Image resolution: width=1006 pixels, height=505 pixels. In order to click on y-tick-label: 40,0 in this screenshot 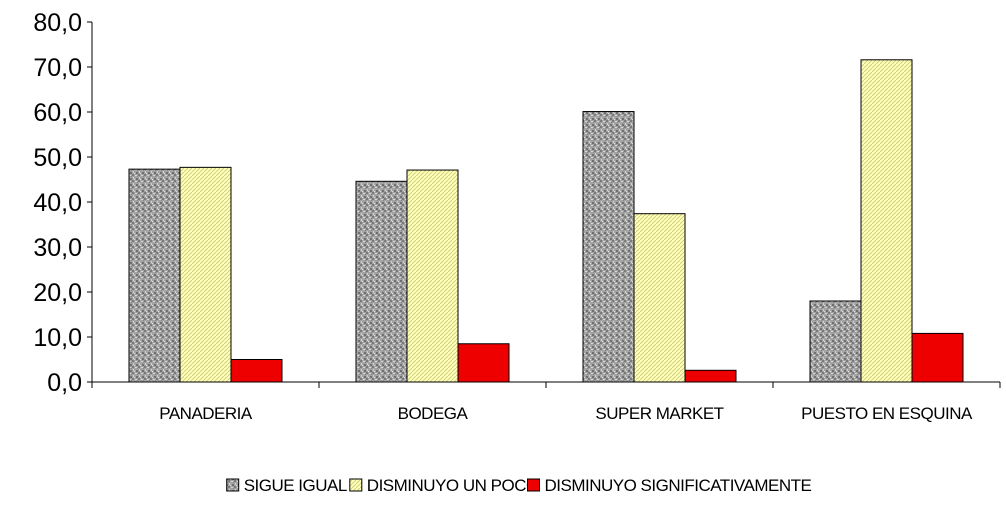, I will do `click(57, 203)`.